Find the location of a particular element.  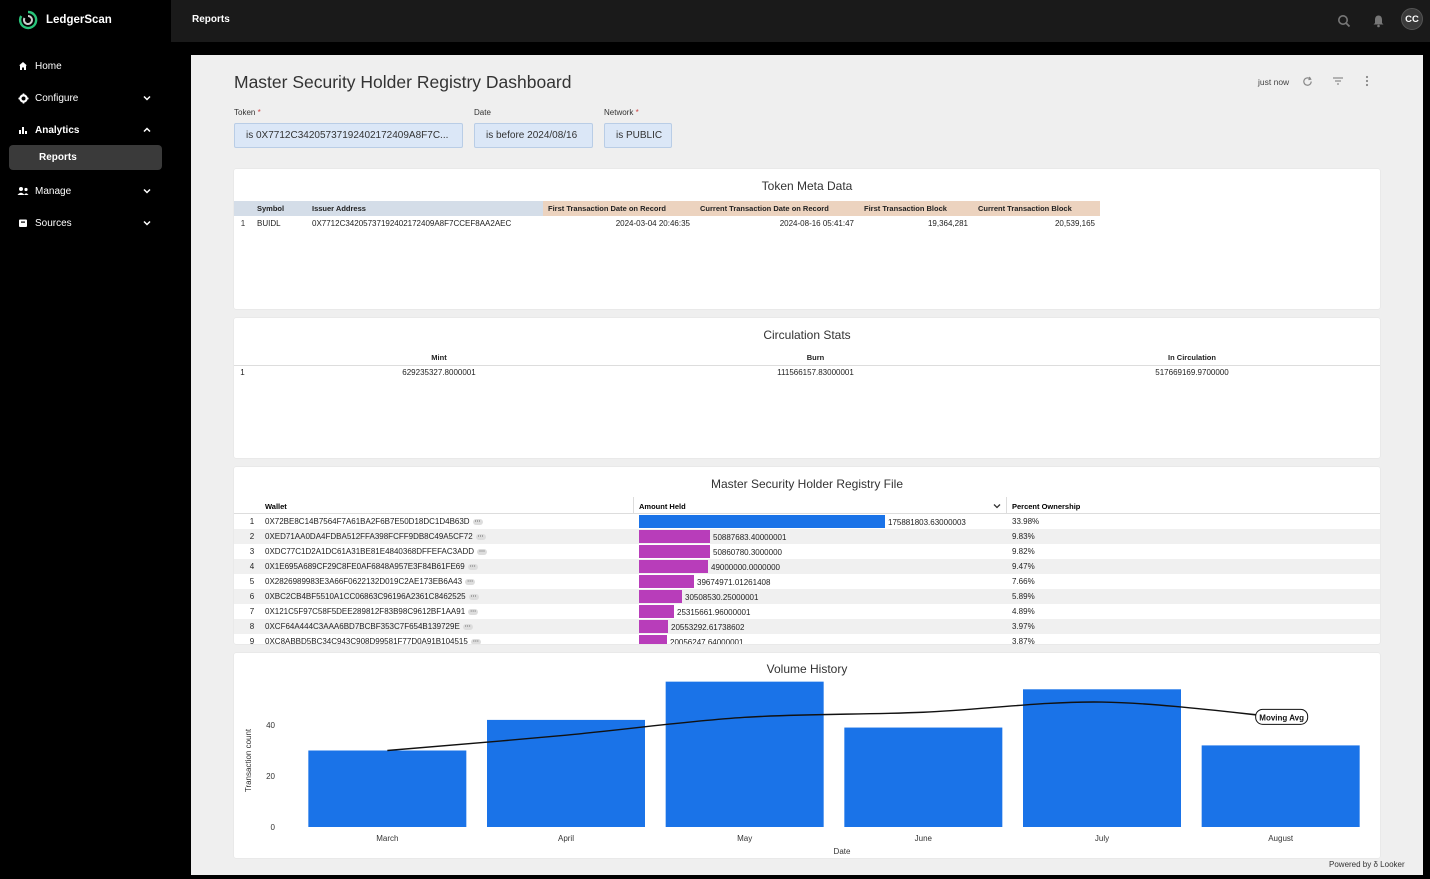

cell-current-date: 2024-08-16 05:41:47 is located at coordinates (816, 223).